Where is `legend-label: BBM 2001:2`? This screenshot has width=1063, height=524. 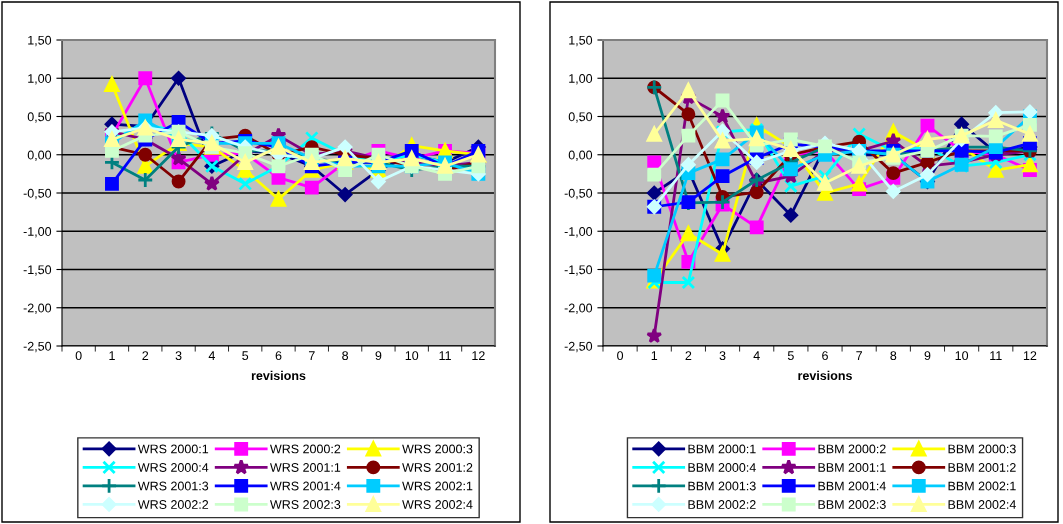 legend-label: BBM 2001:2 is located at coordinates (982, 467).